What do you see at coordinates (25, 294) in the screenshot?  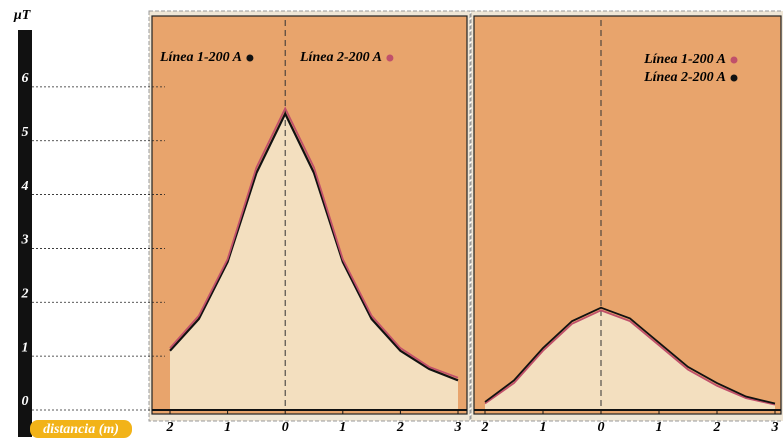 I see `y-tick-label: 2` at bounding box center [25, 294].